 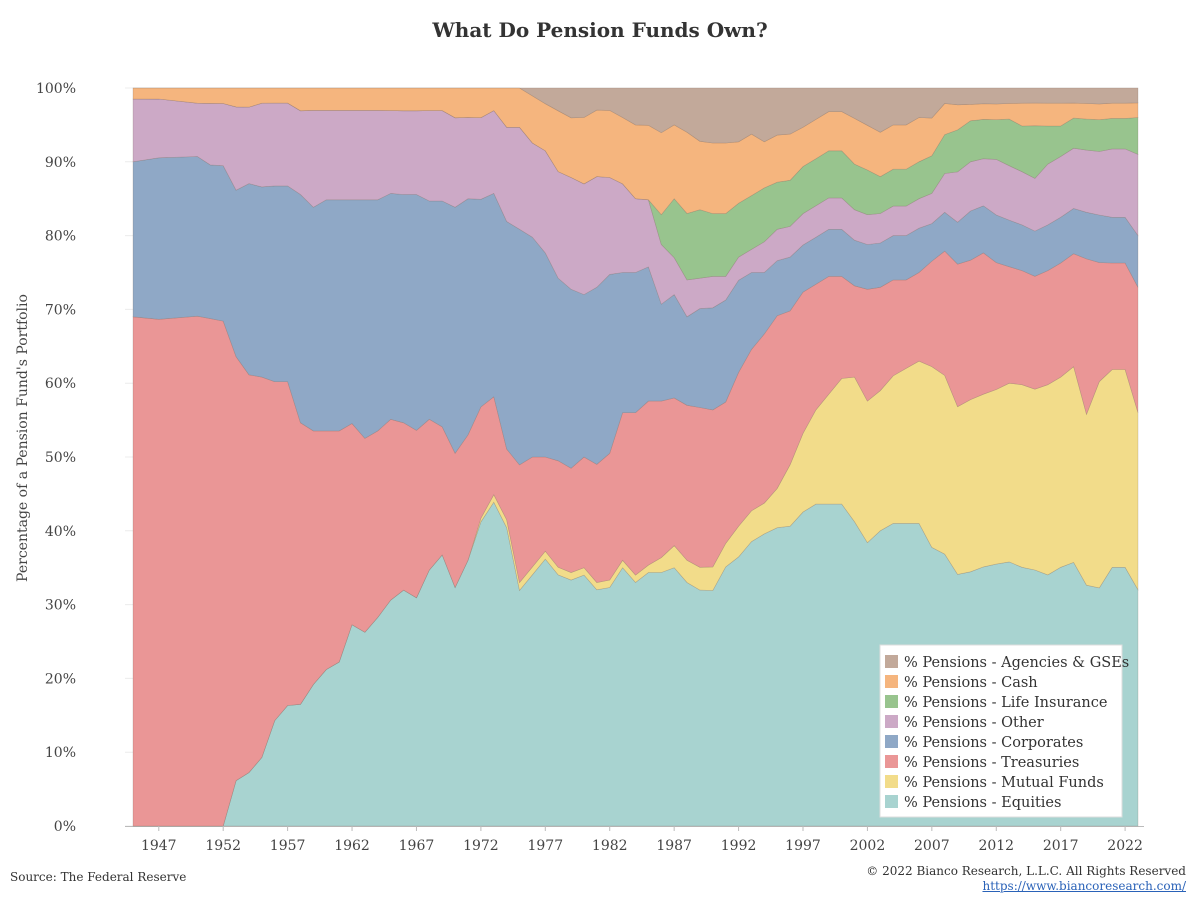 I want to click on legend-label: % Pensions - Corporates, so click(x=993, y=743).